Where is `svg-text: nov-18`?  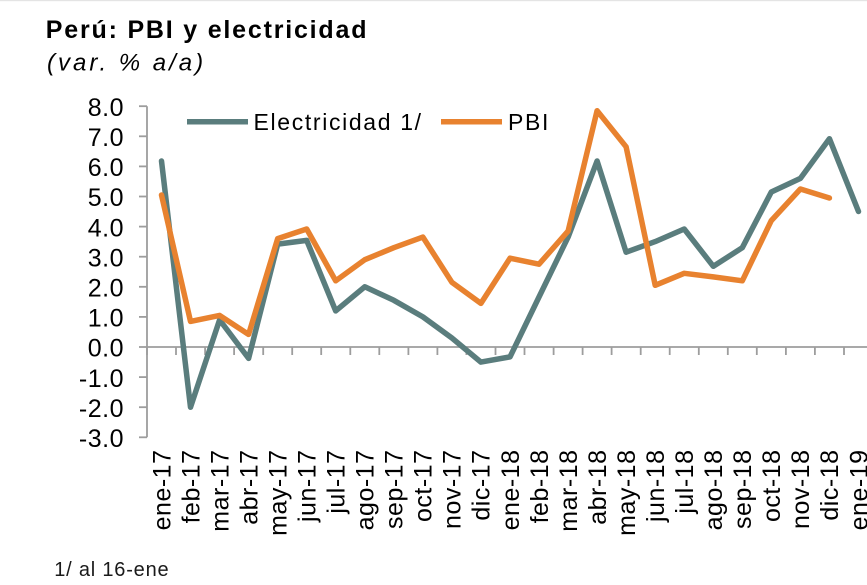 svg-text: nov-18 is located at coordinates (801, 489).